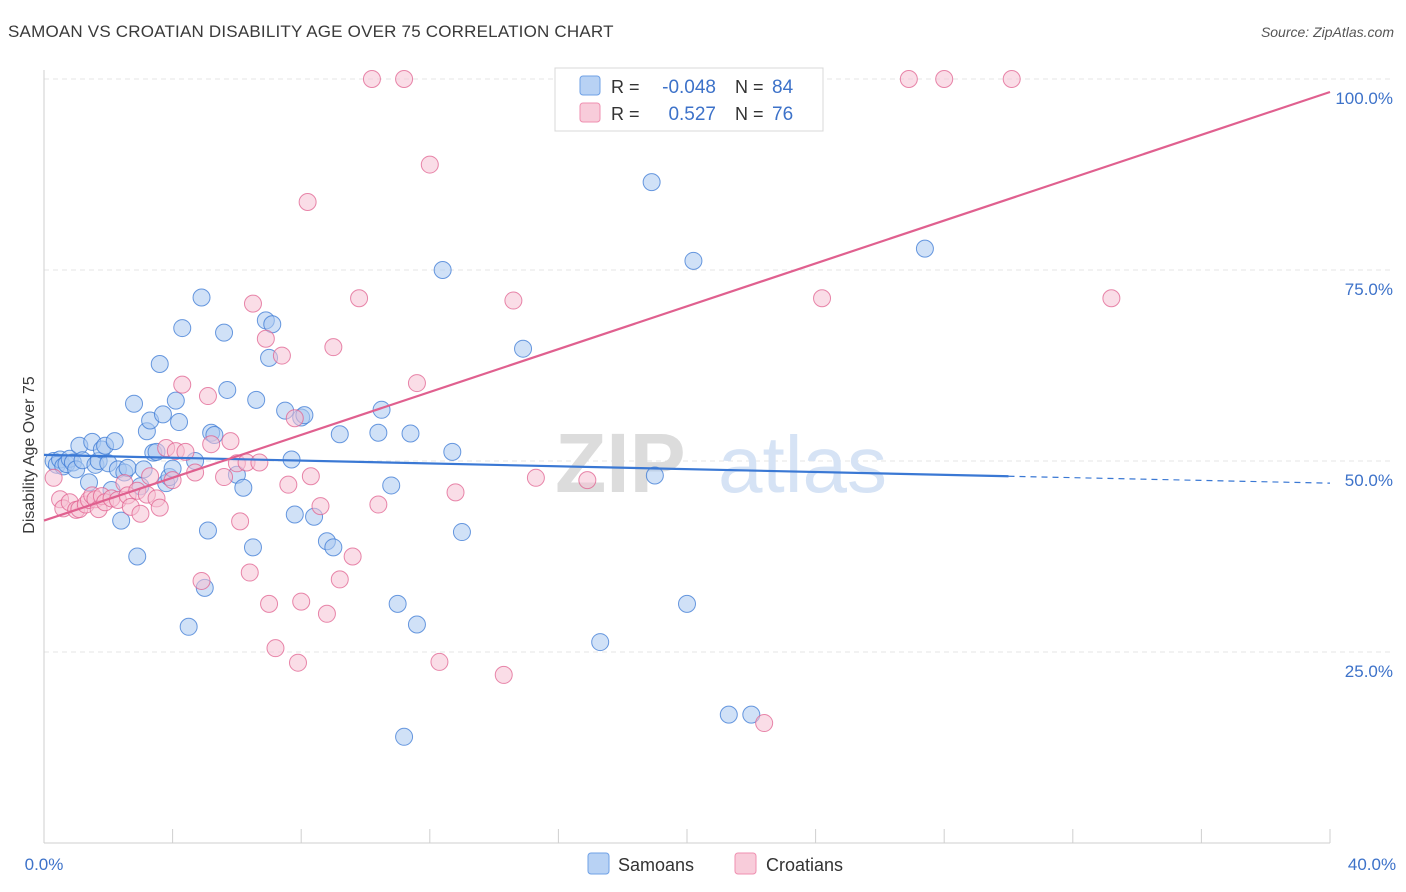 The image size is (1406, 892). What do you see at coordinates (751, 836) in the screenshot?
I see `x-axis-ticks` at bounding box center [751, 836].